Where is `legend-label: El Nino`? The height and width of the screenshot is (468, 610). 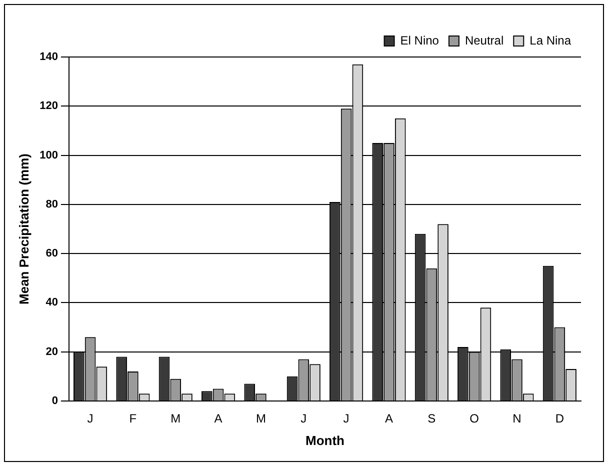
legend-label: El Nino is located at coordinates (420, 40).